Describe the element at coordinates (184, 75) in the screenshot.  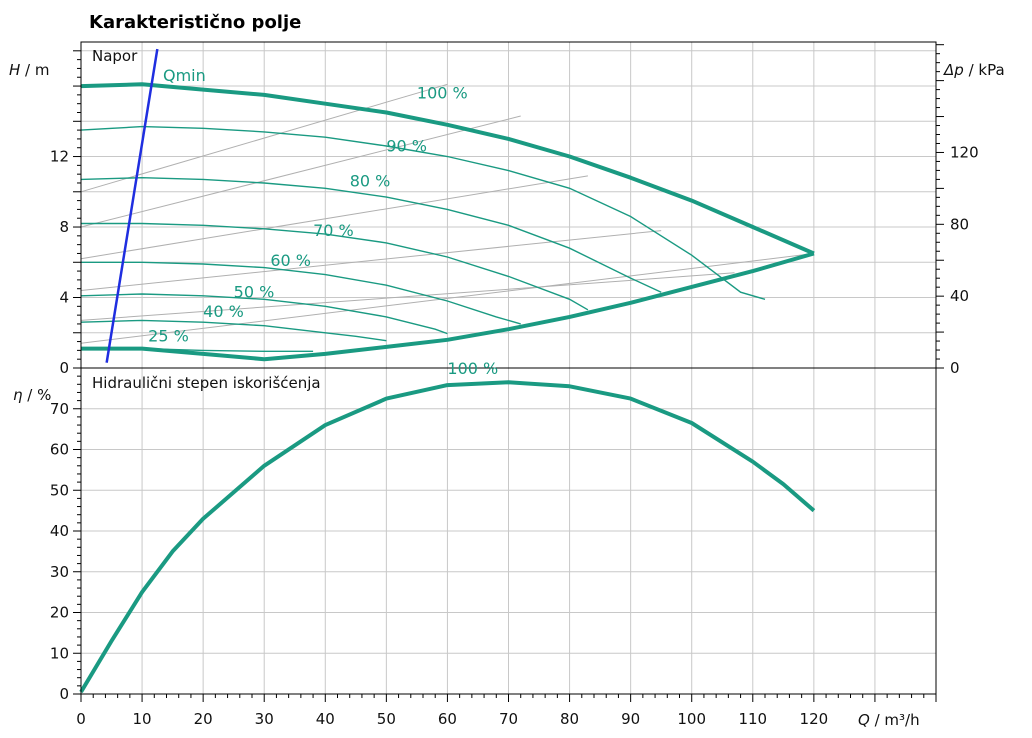
I see `qmin-label: Qmin` at that location.